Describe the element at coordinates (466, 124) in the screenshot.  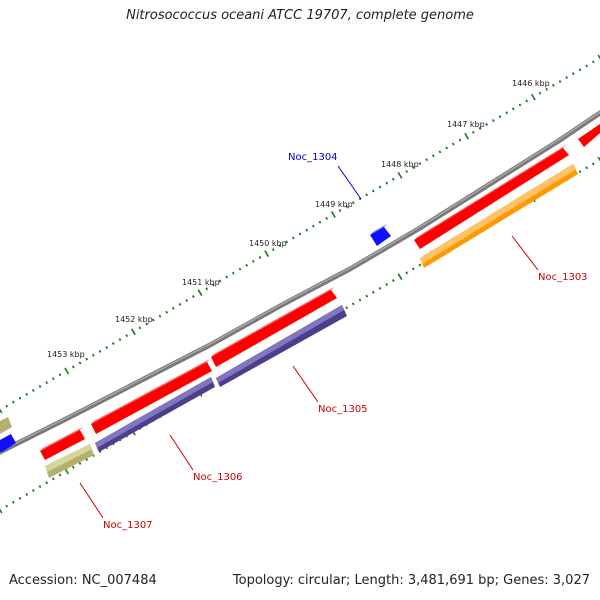
I see `scale-label-1447: 1447 kbp` at that location.